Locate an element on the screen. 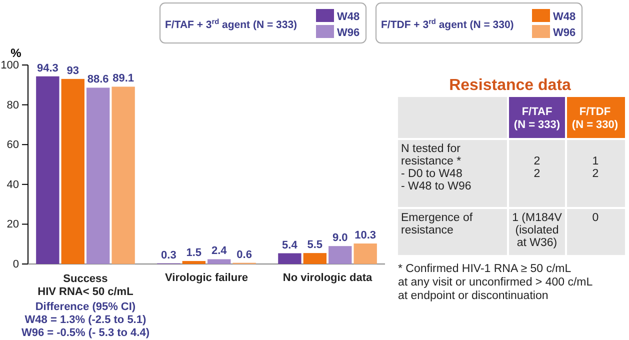  text: 2 2 is located at coordinates (537, 168).